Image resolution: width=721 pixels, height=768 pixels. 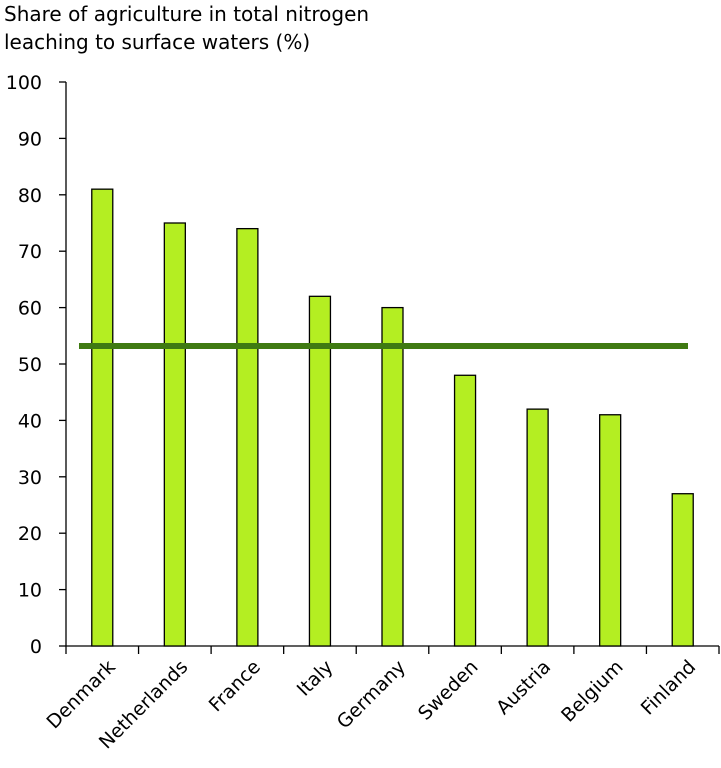 I want to click on bar-austria, so click(x=537, y=527).